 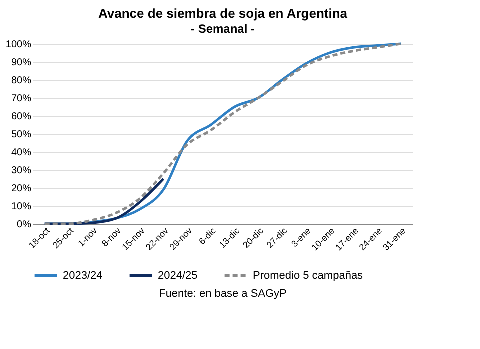 What do you see at coordinates (178, 276) in the screenshot?
I see `legend-label: 2024/25` at bounding box center [178, 276].